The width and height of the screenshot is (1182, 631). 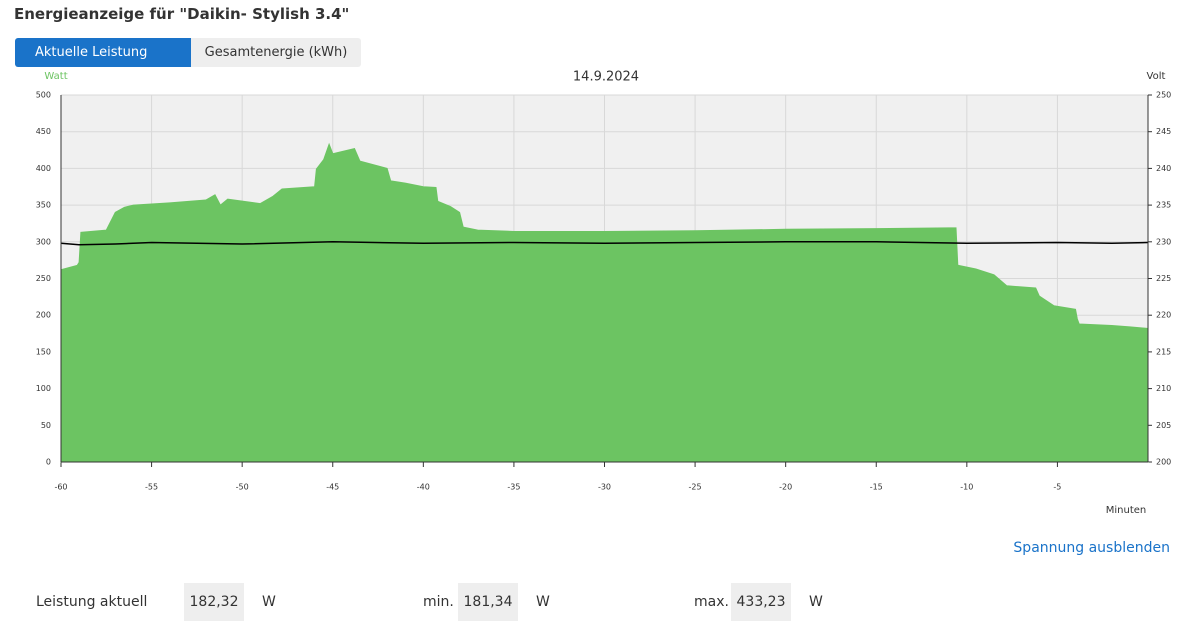 I want to click on y-tick-label: 400, so click(x=43, y=168).